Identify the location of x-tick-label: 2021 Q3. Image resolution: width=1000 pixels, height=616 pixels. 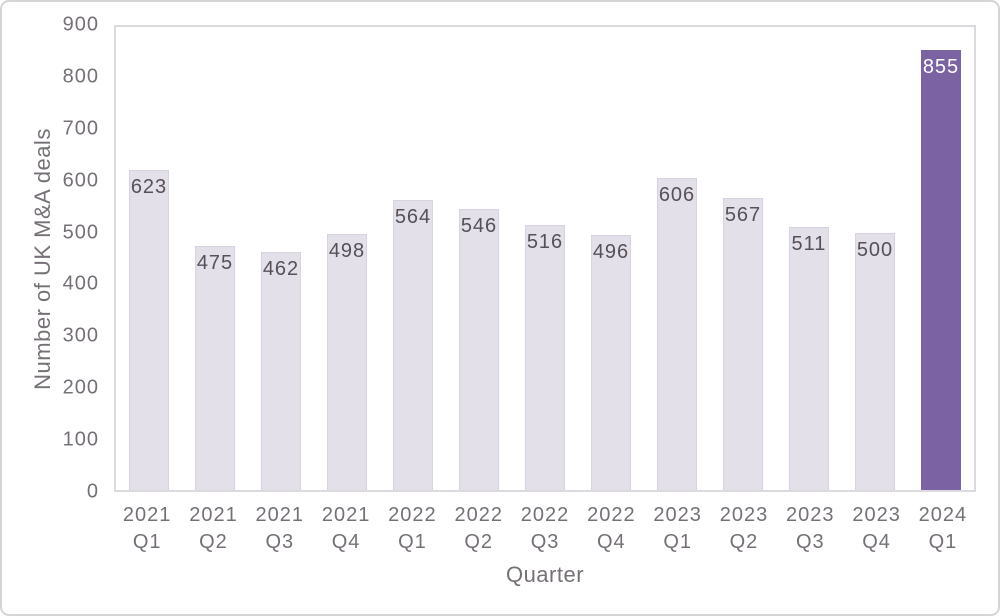
(280, 529).